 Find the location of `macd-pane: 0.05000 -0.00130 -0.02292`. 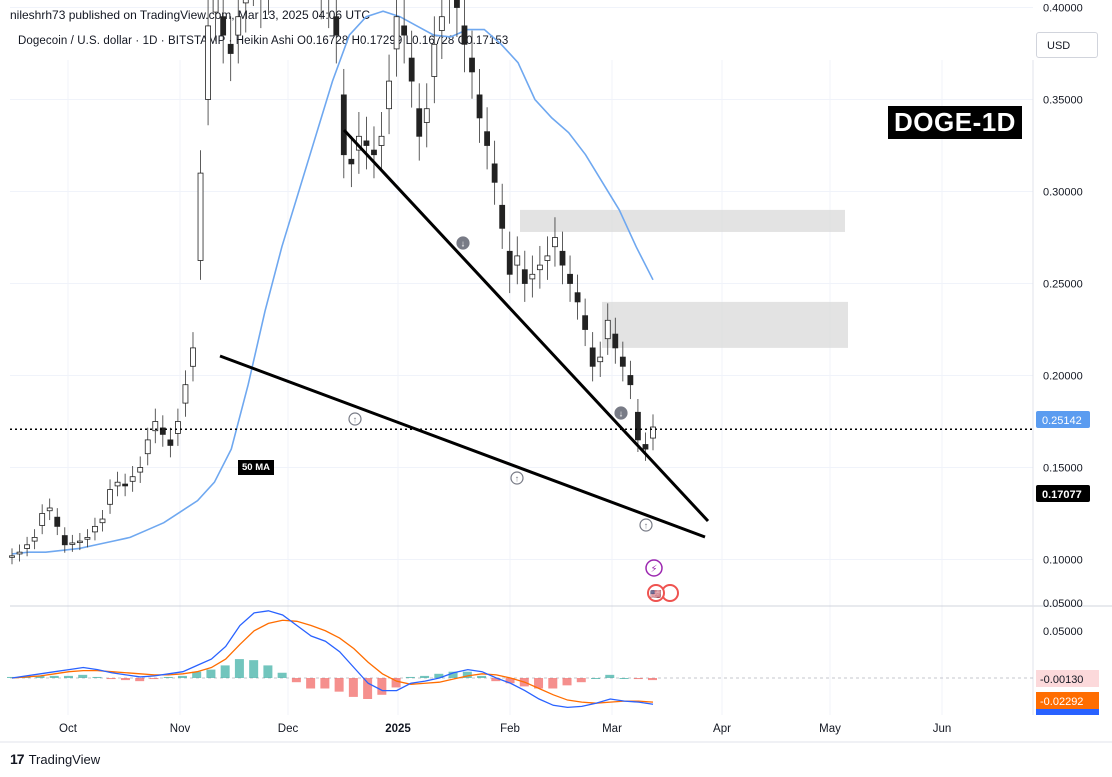

macd-pane: 0.05000 -0.00130 -0.02292 is located at coordinates (553, 662).